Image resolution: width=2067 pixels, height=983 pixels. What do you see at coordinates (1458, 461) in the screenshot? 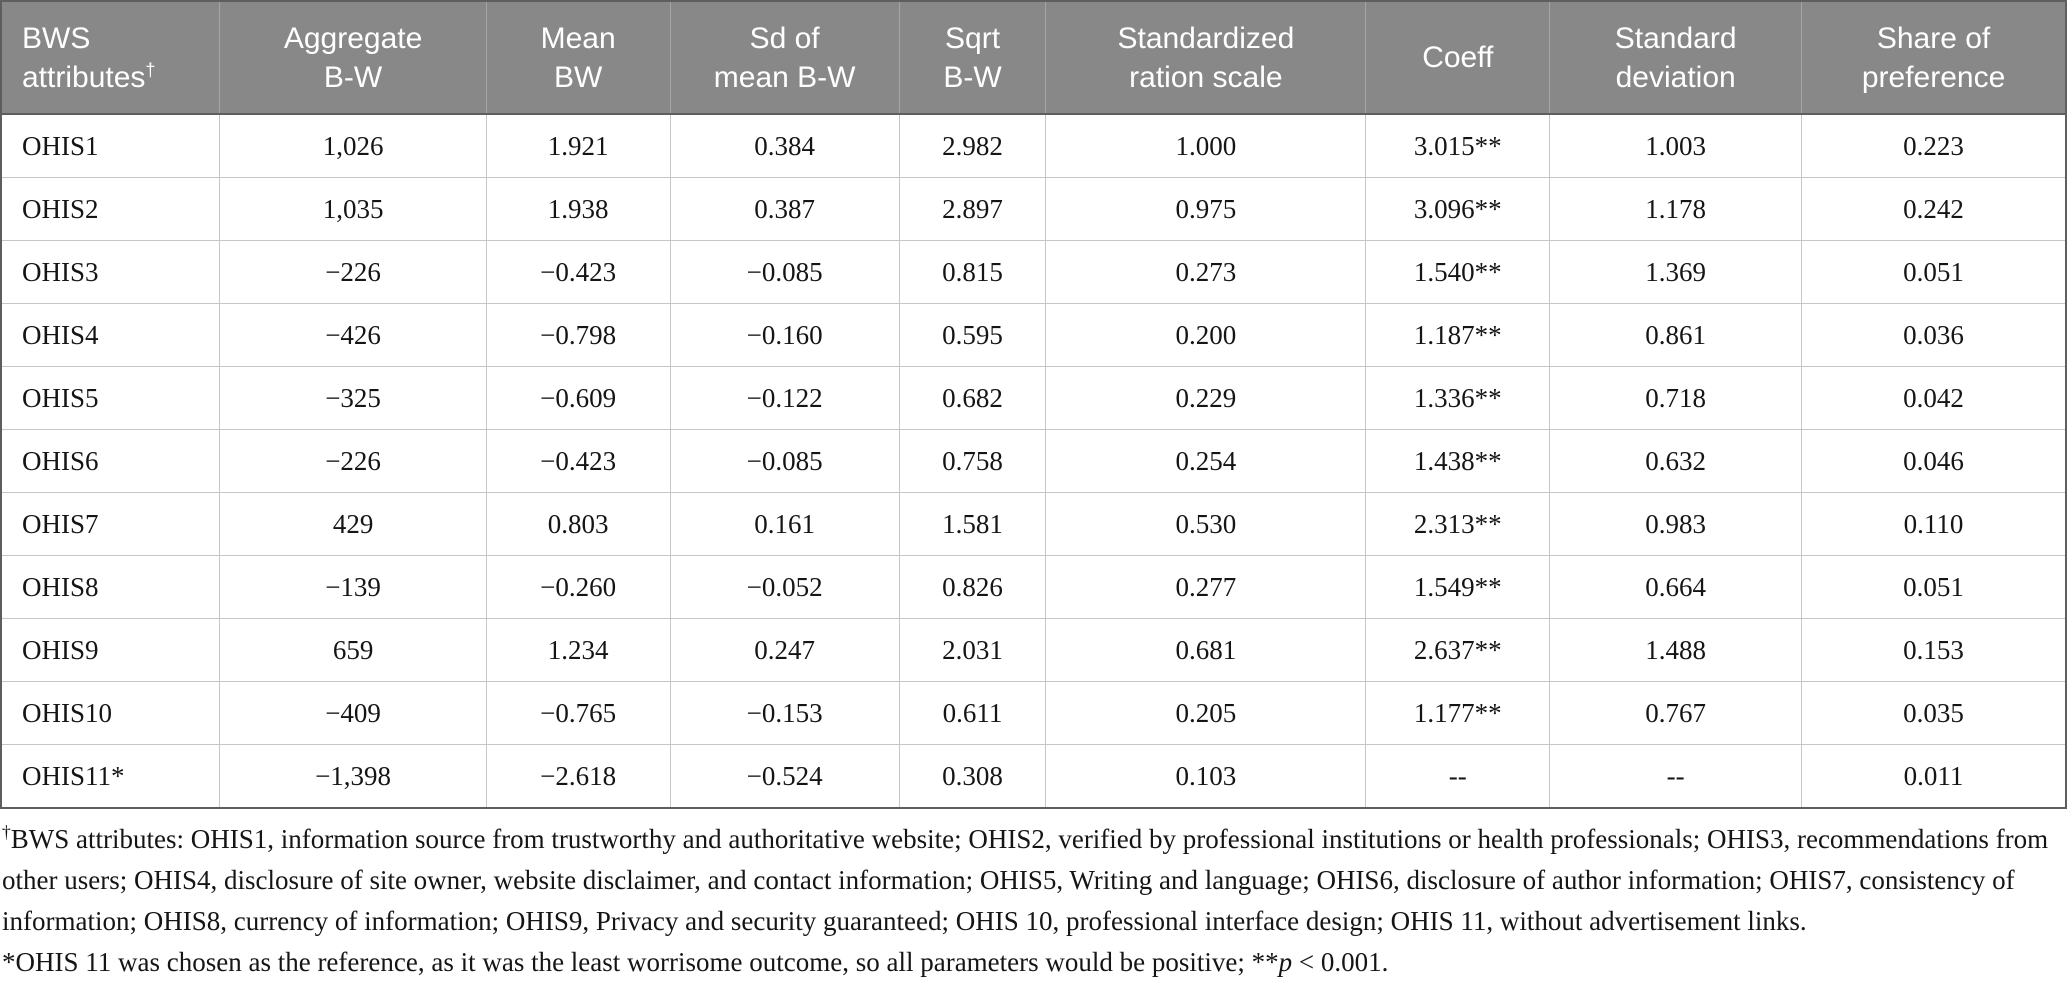
I see `value-cell: 1.438**` at bounding box center [1458, 461].